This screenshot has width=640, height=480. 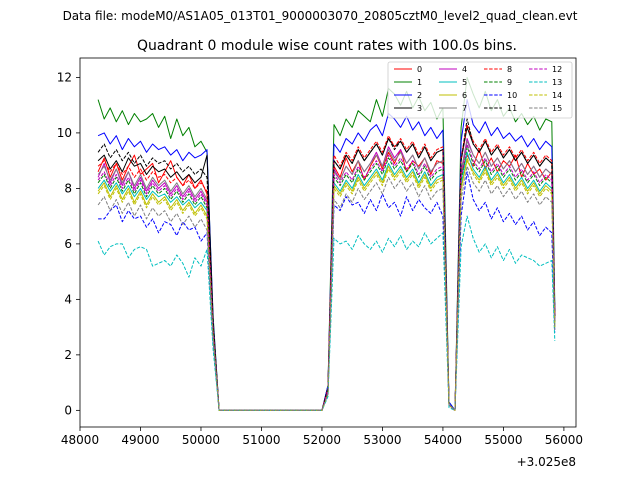 I want to click on legend-label-1: 1, so click(x=419, y=82).